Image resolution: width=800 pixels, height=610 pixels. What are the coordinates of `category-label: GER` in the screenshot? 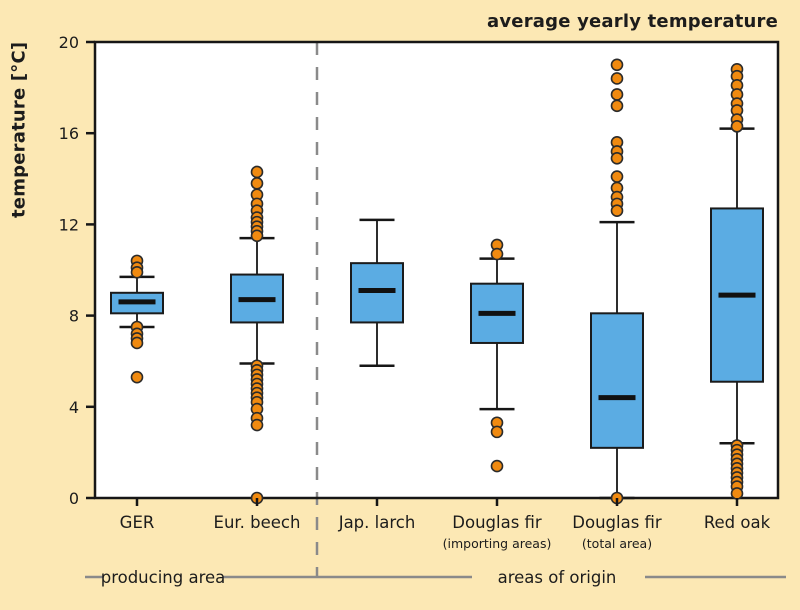 It's located at (137, 522).